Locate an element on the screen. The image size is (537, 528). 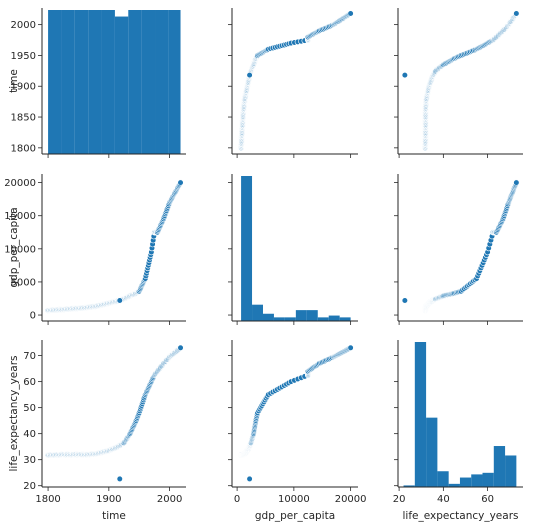
x-tick-label: 0 is located at coordinates (237, 499).